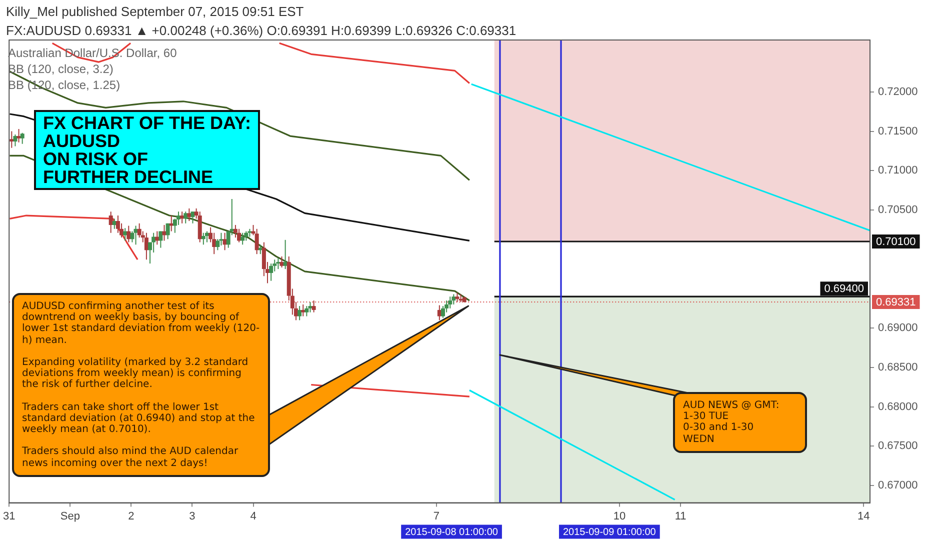 The image size is (932, 550). I want to click on x-tick-label: 7, so click(436, 516).